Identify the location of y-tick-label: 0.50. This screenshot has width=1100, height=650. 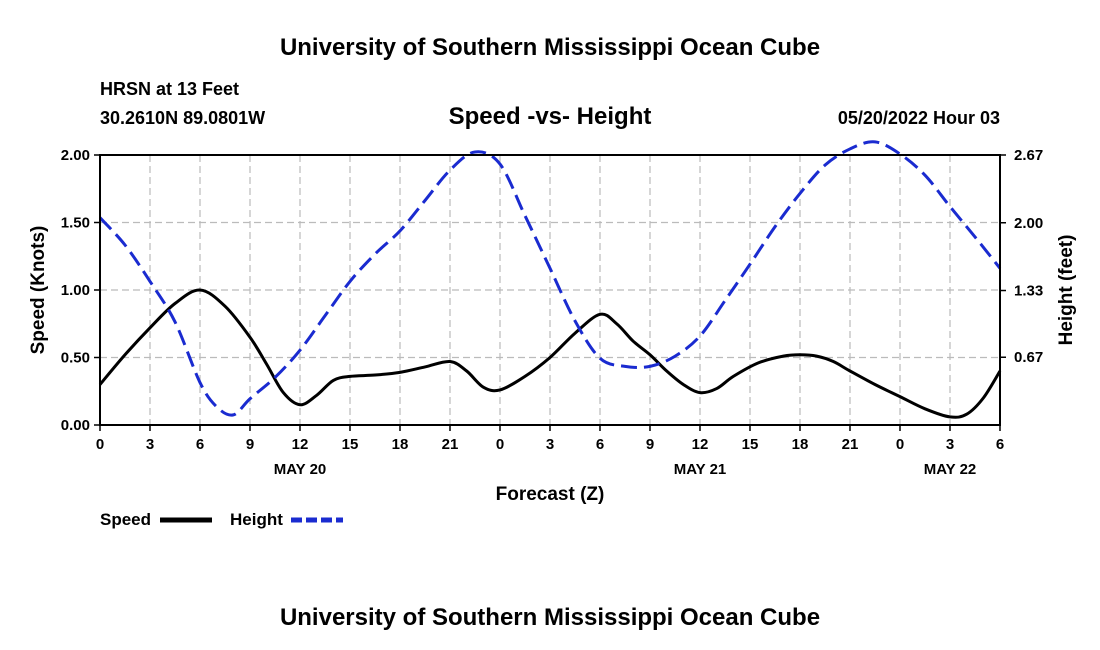
(75, 358).